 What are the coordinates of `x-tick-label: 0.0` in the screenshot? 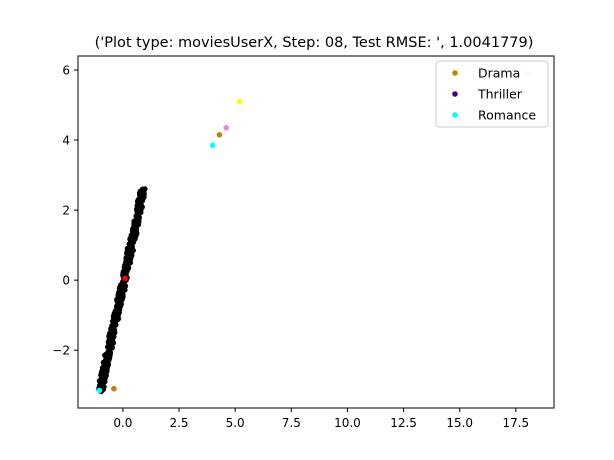 It's located at (122, 423).